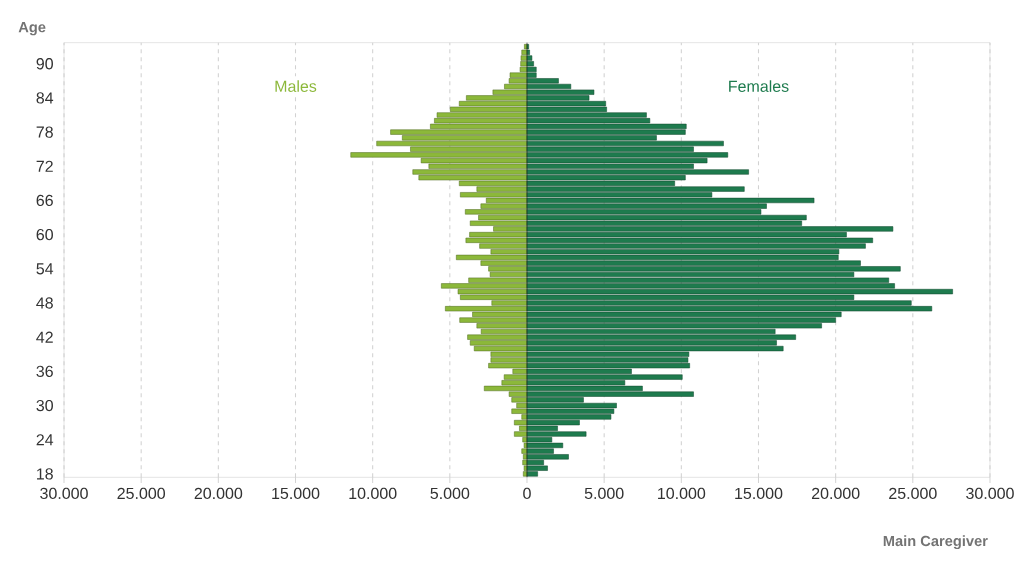 The height and width of the screenshot is (568, 1022). Describe the element at coordinates (45, 474) in the screenshot. I see `y-tick-label: 18` at that location.